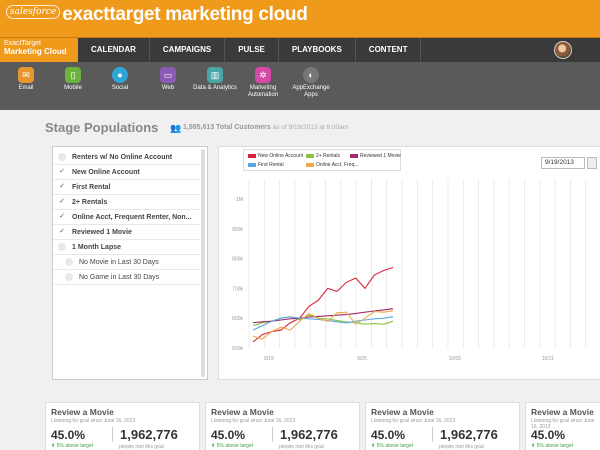 The height and width of the screenshot is (450, 600). What do you see at coordinates (269, 359) in the screenshot?
I see `x-tick-label: 9/19` at bounding box center [269, 359].